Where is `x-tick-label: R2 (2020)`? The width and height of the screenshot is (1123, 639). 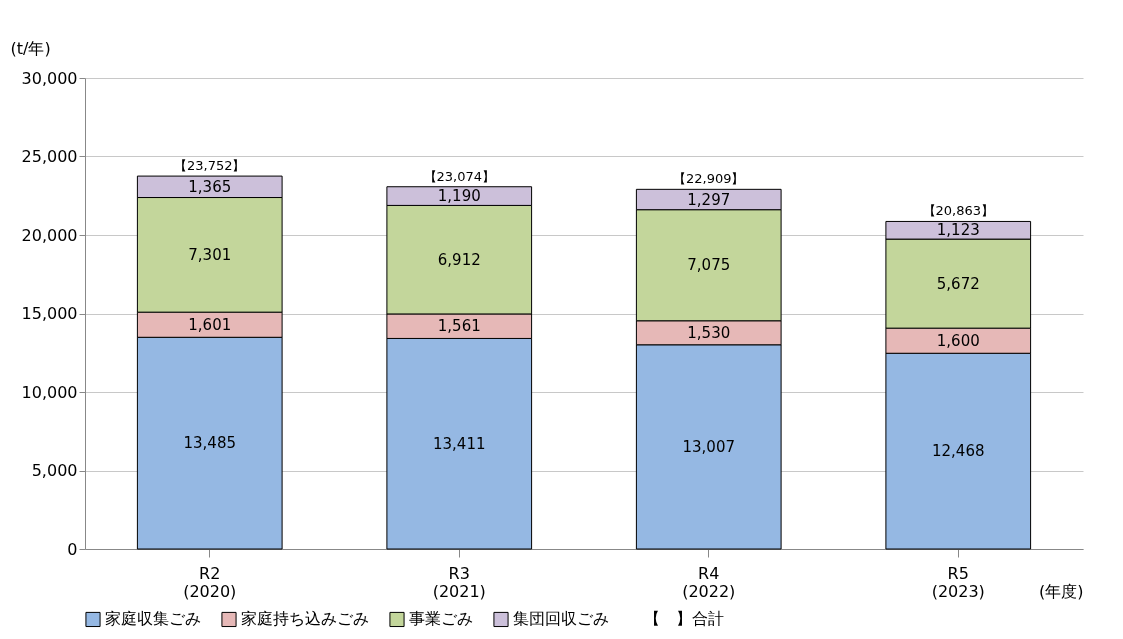 x-tick-label: R2 (2020) is located at coordinates (210, 582).